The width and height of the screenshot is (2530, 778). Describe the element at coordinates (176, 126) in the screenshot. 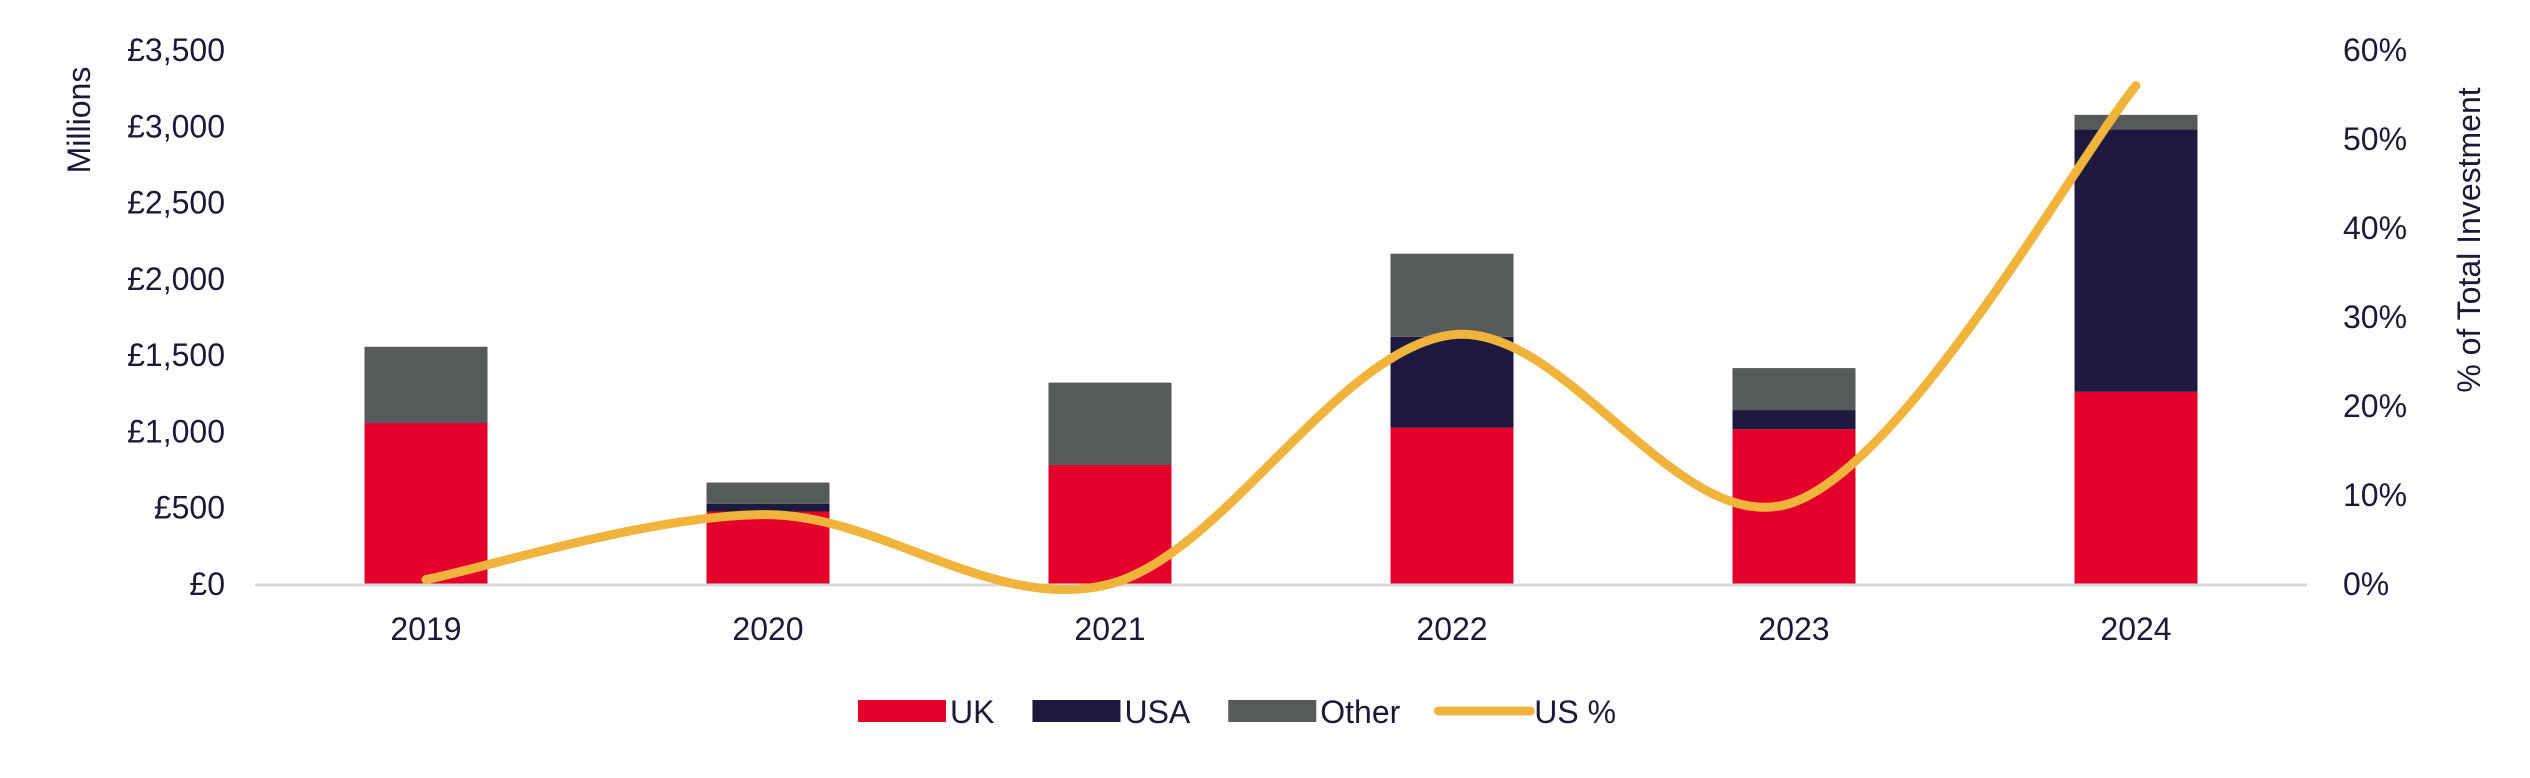

I see `y-tick-label: £3,000` at that location.